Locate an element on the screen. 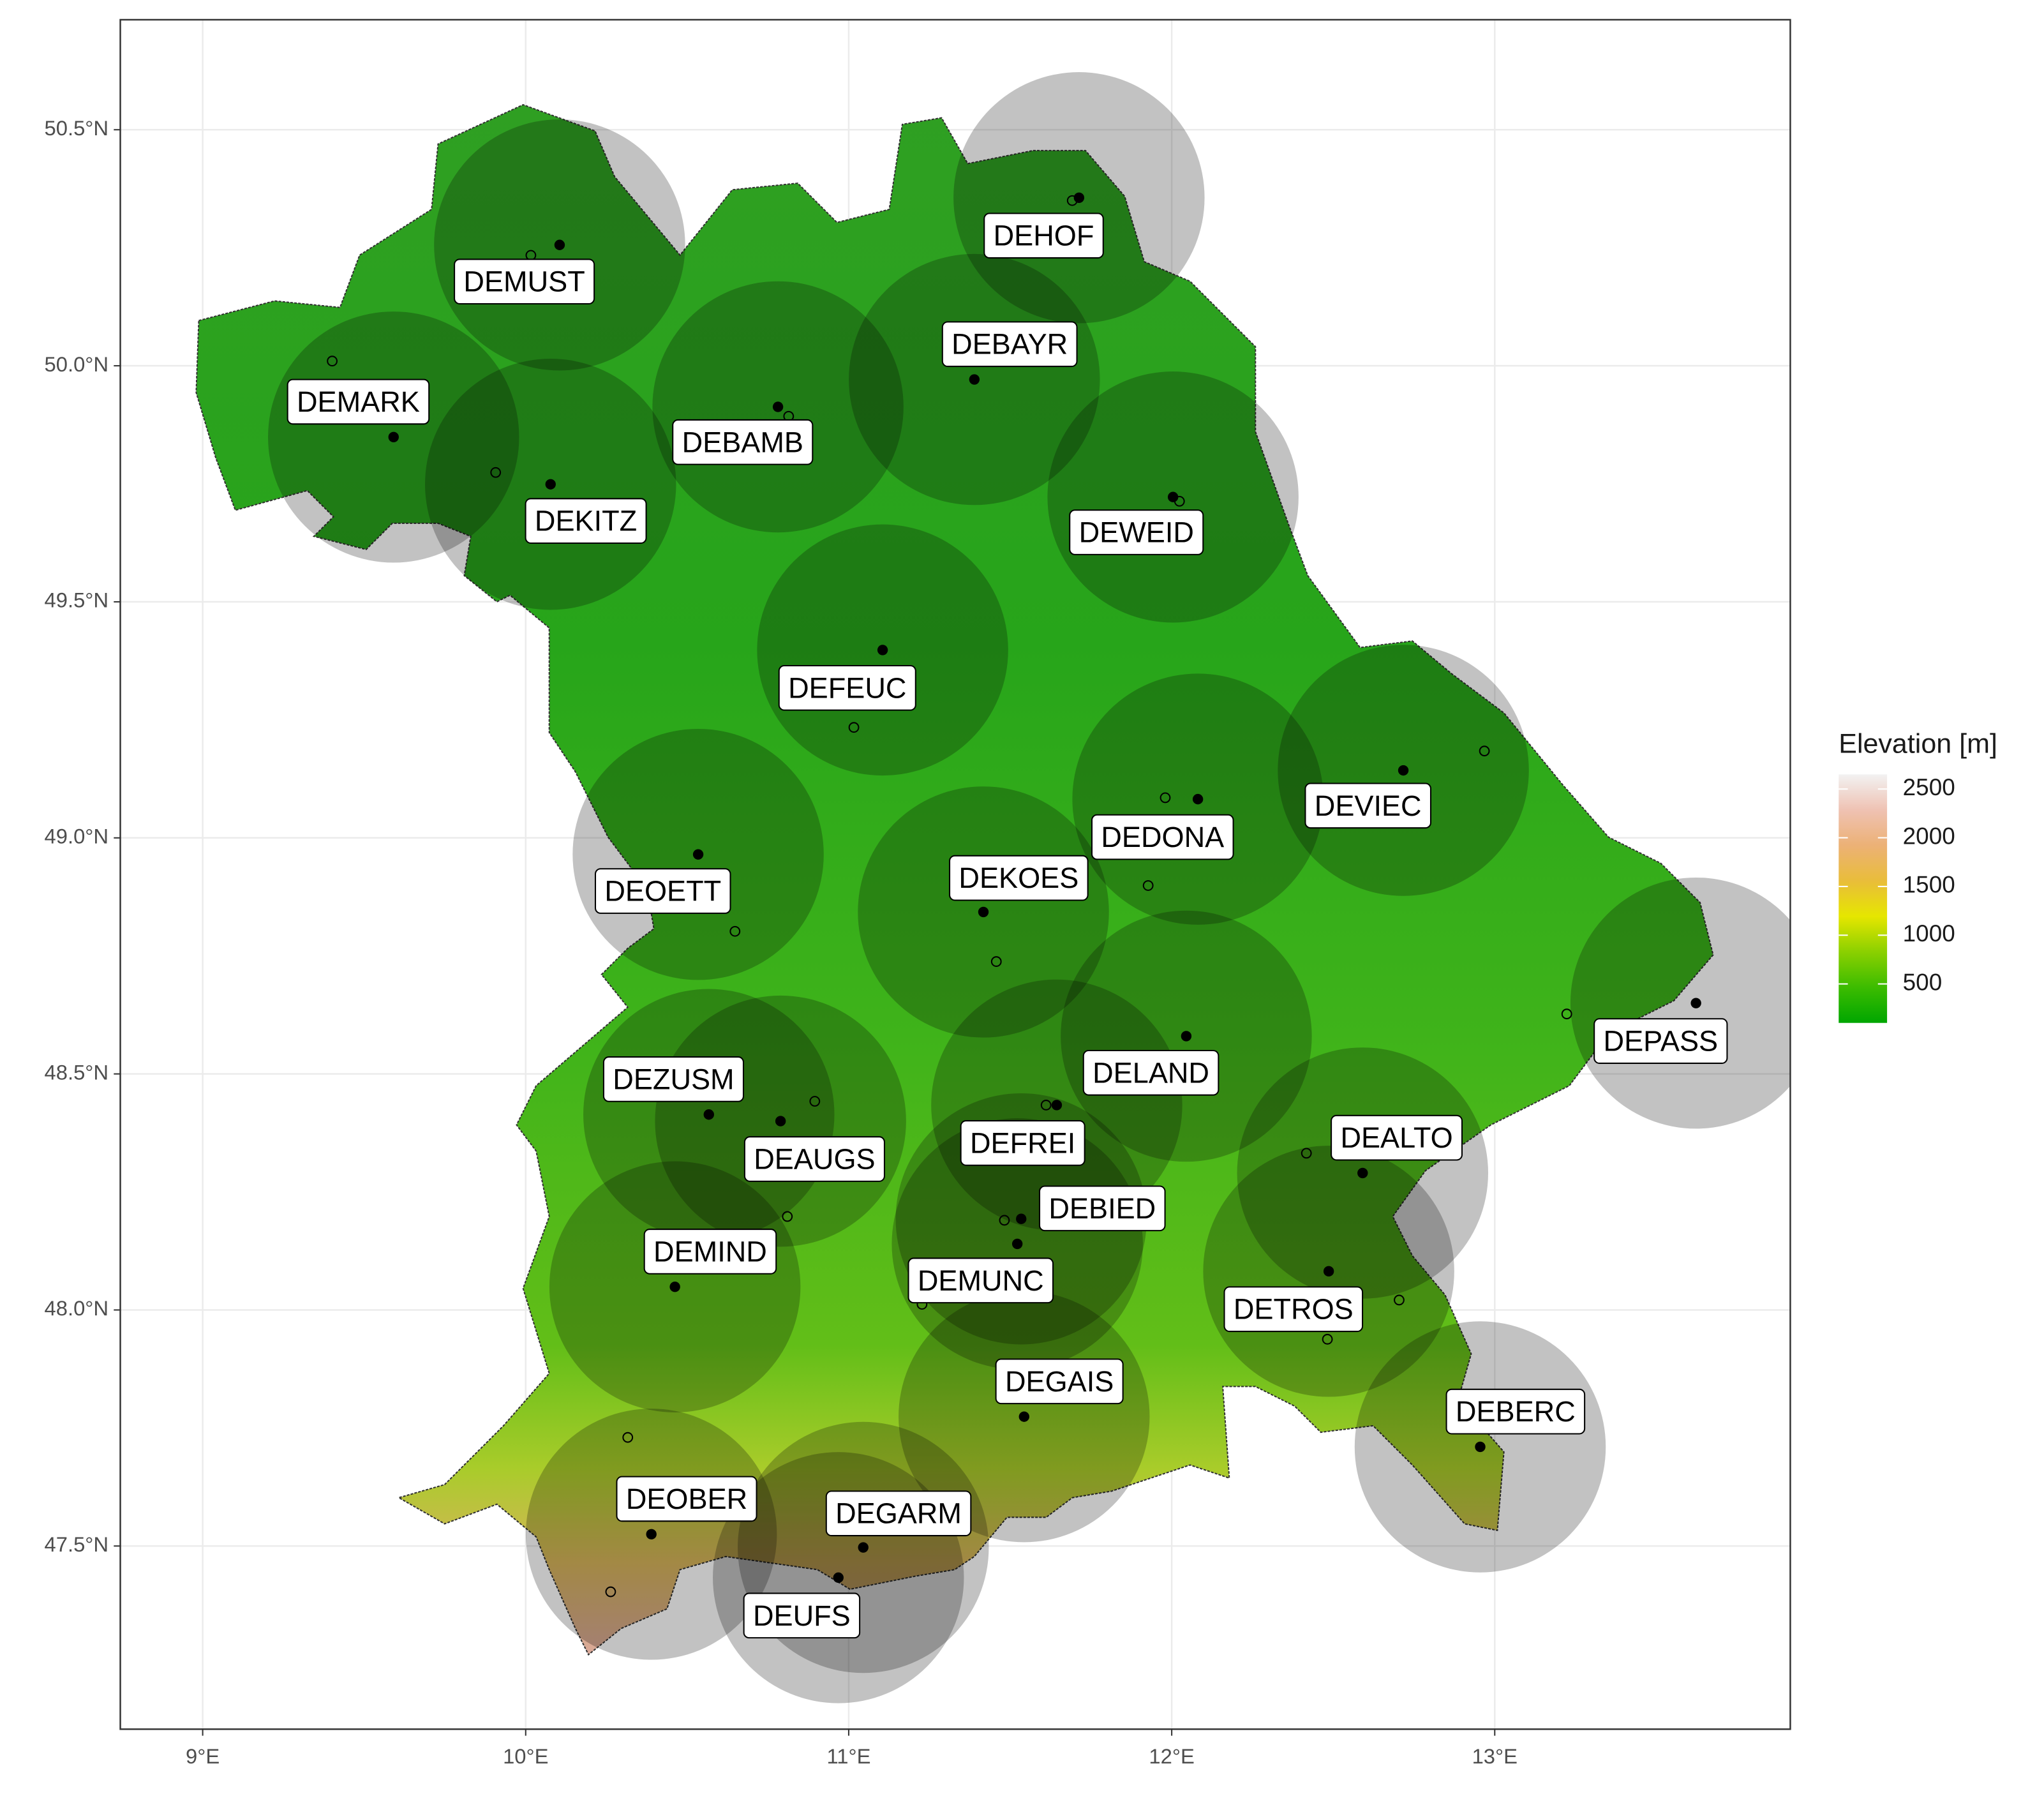 This screenshot has height=1796, width=2044. station-label: DEUFS is located at coordinates (802, 1615).